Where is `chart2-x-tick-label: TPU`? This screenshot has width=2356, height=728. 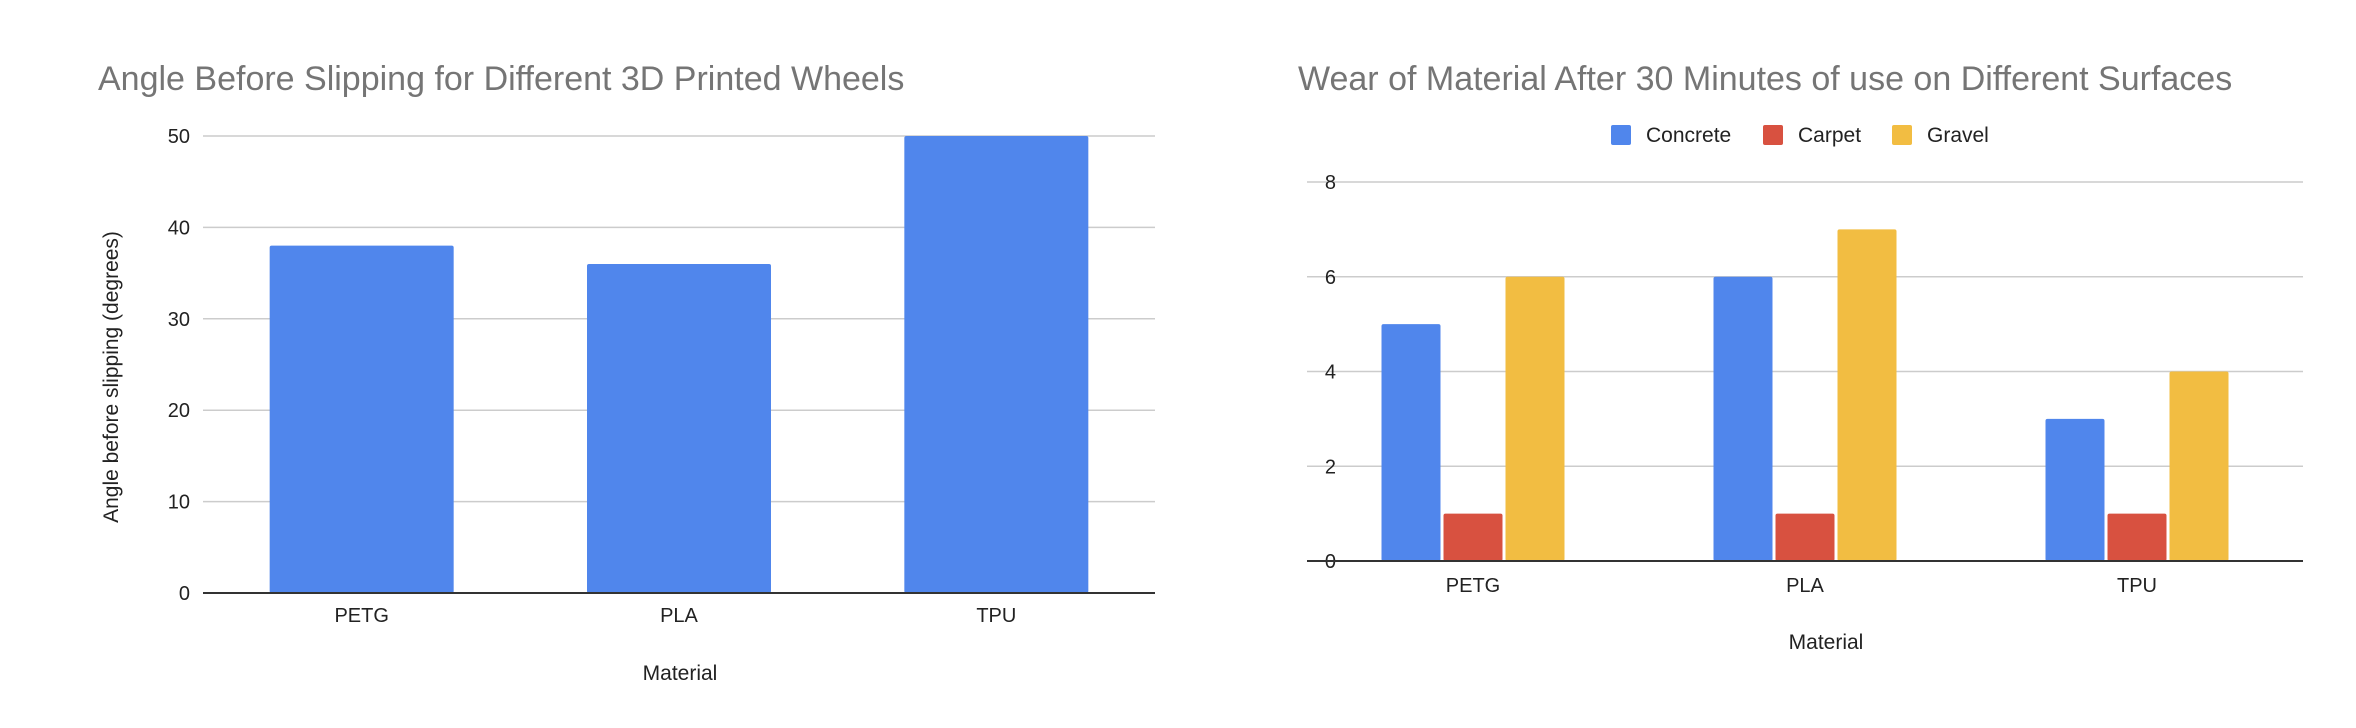 chart2-x-tick-label: TPU is located at coordinates (2137, 586).